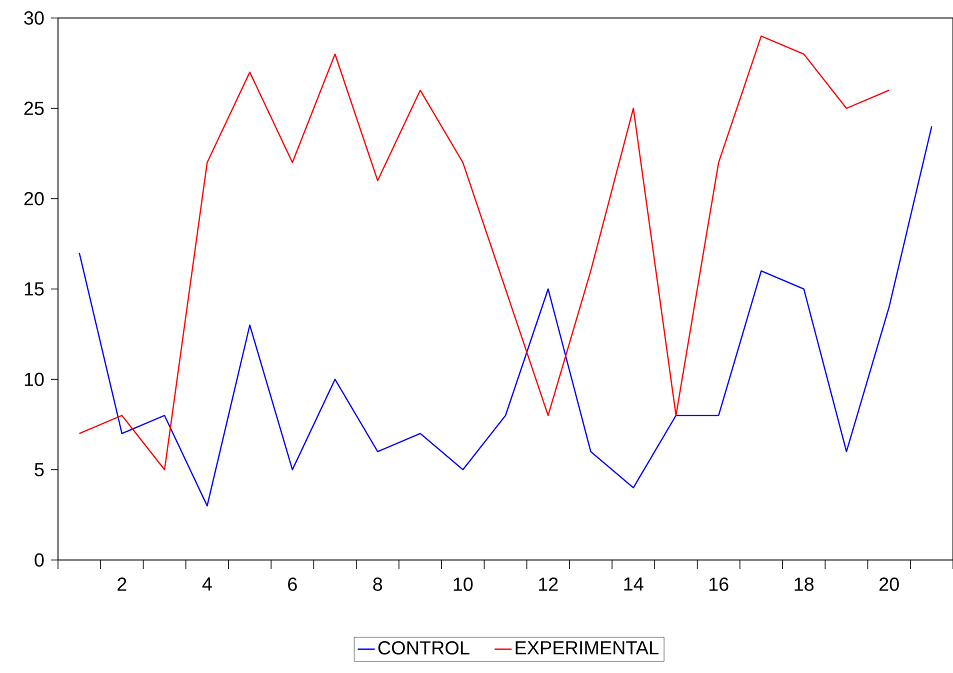 The width and height of the screenshot is (953, 673). I want to click on y-tick-label: 15, so click(34, 289).